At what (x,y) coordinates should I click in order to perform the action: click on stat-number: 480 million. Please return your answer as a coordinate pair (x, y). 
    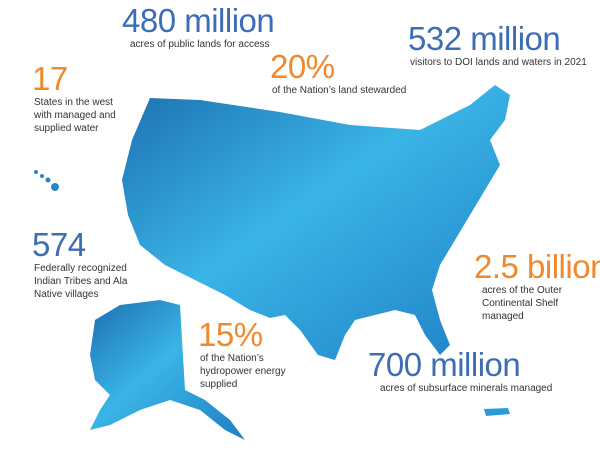
    Looking at the image, I should click on (198, 20).